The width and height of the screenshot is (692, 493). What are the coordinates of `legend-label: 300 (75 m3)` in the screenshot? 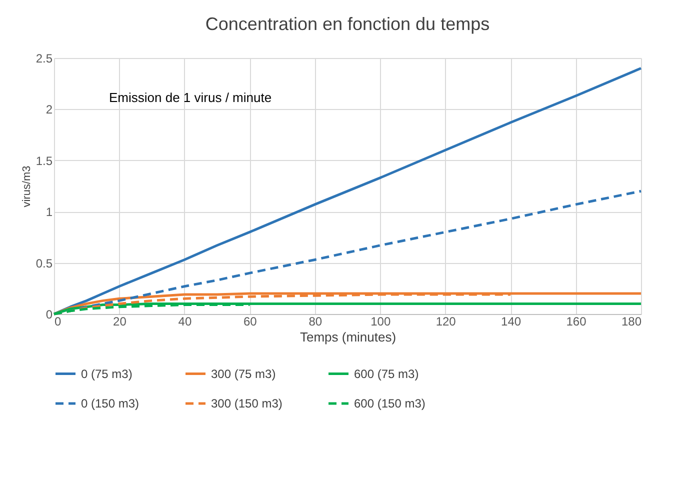 It's located at (243, 373).